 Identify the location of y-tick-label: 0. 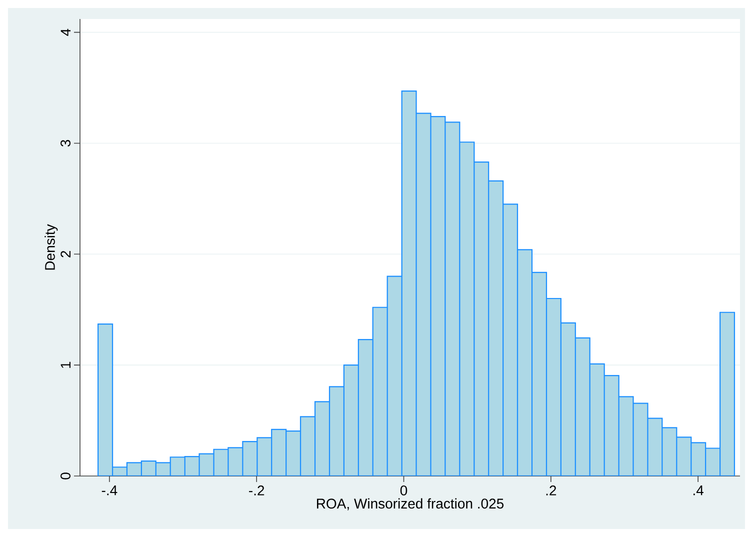
(65, 476).